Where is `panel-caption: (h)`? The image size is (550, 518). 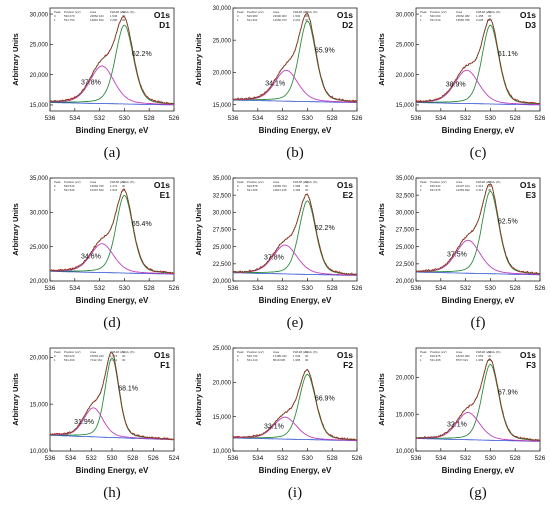 panel-caption: (h) is located at coordinates (112, 493).